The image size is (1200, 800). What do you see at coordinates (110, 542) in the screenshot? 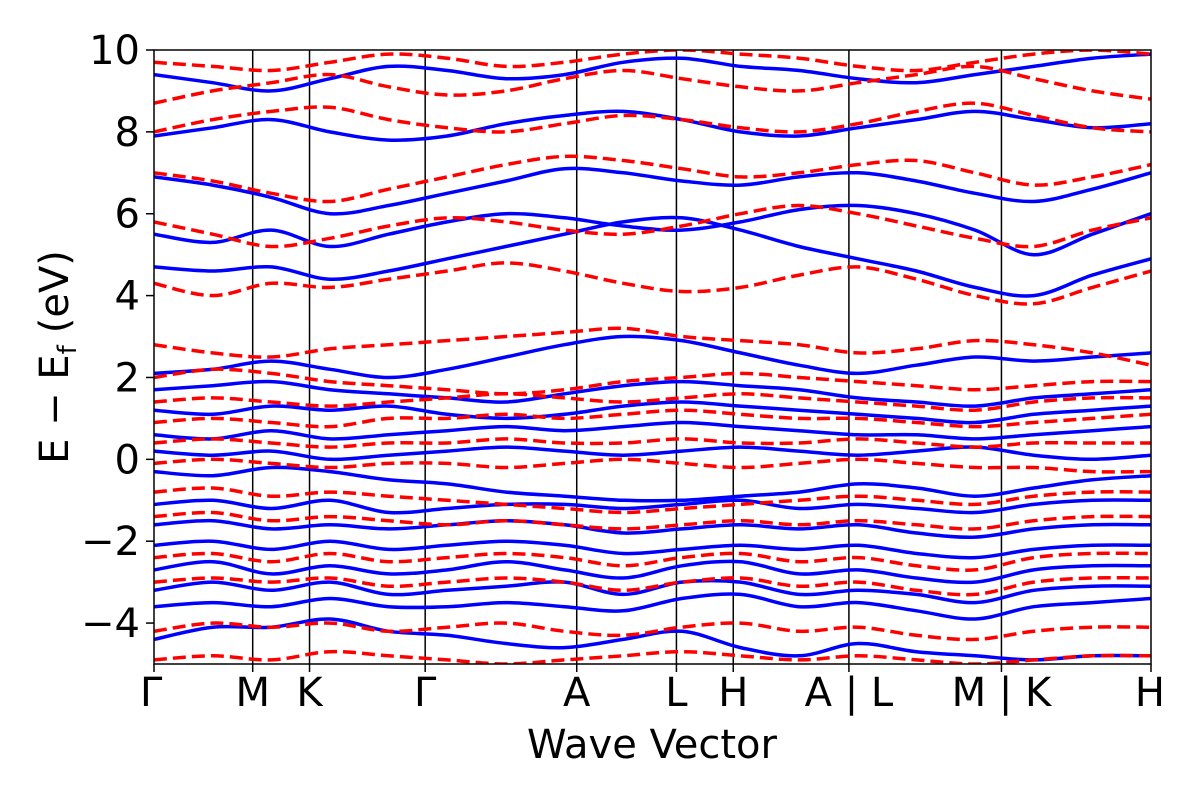
I see `y-tick-label: −2` at bounding box center [110, 542].